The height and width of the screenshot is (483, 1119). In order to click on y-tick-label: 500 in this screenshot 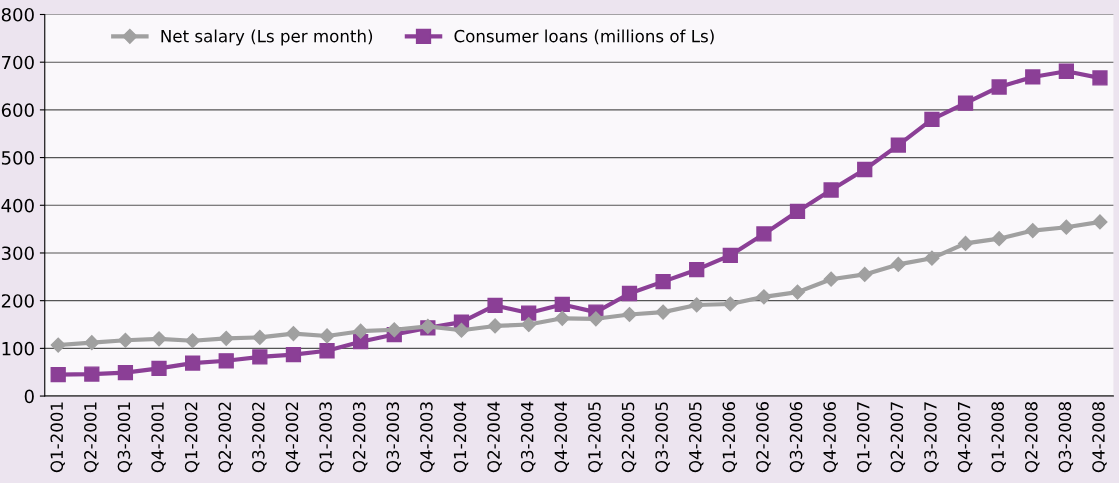, I will do `click(17, 158)`.